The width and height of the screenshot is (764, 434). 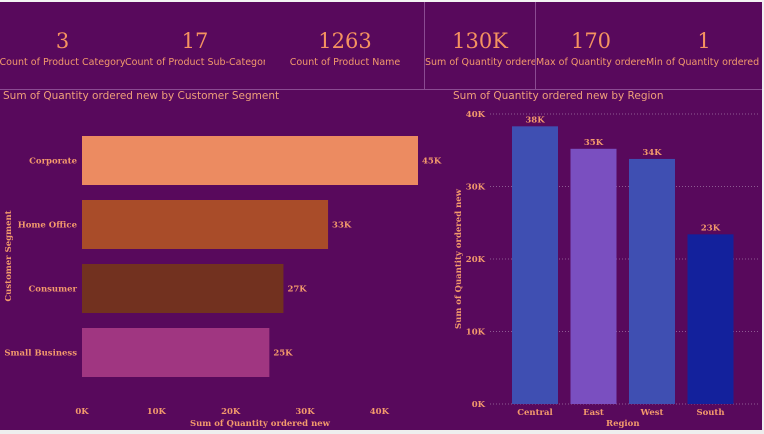 What do you see at coordinates (40, 354) in the screenshot?
I see `segment-category-label: Small Business` at bounding box center [40, 354].